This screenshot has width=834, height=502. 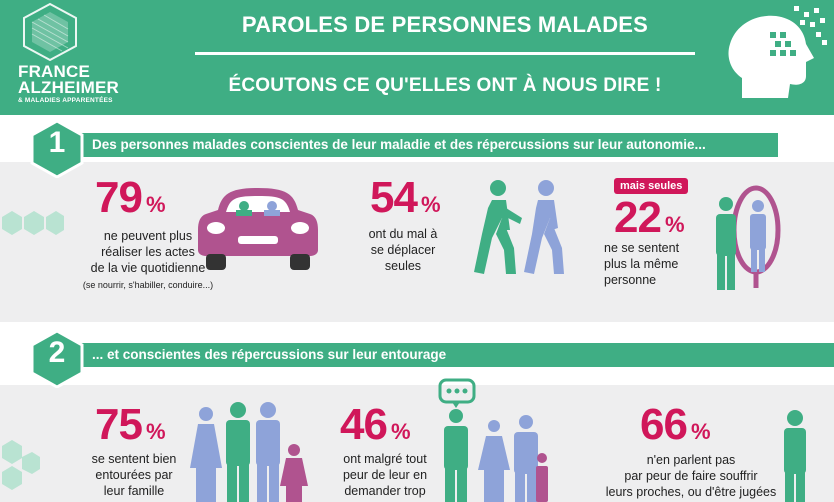 I want to click on section-1-hexagon-icon, so click(x=57, y=149).